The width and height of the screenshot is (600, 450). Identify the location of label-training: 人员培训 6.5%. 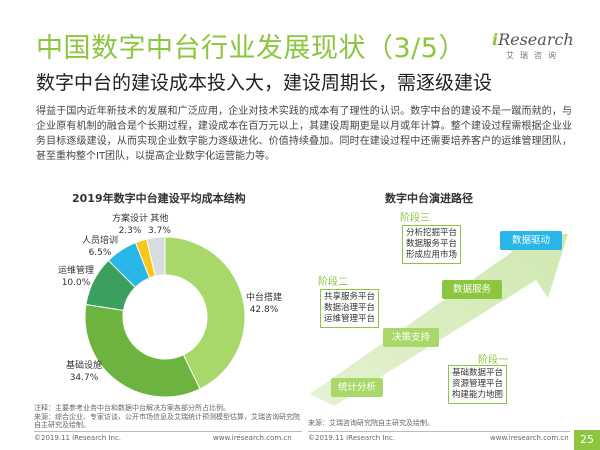
(100, 247).